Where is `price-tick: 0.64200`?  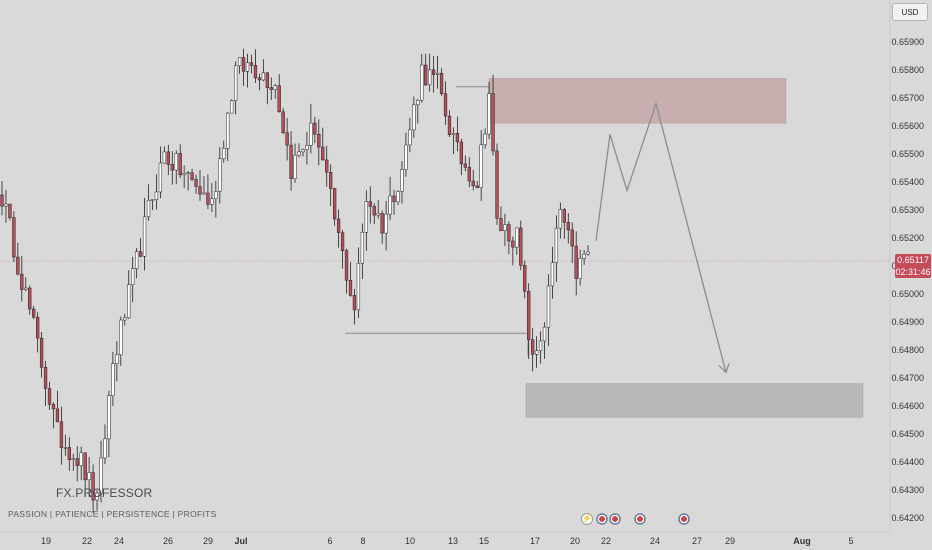 price-tick: 0.64200 is located at coordinates (907, 518).